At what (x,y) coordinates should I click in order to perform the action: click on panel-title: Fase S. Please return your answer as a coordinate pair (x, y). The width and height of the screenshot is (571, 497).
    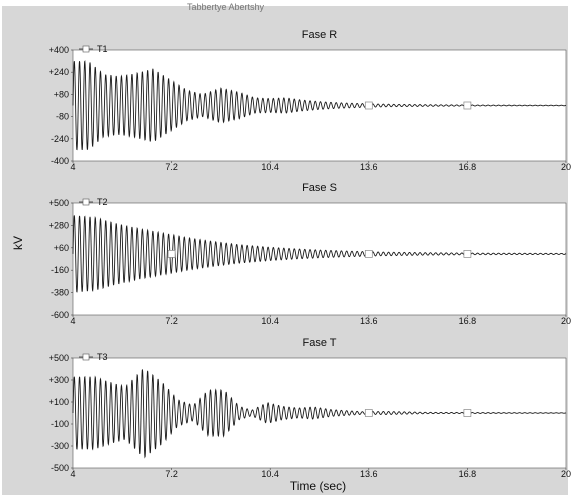
    Looking at the image, I should click on (319, 188).